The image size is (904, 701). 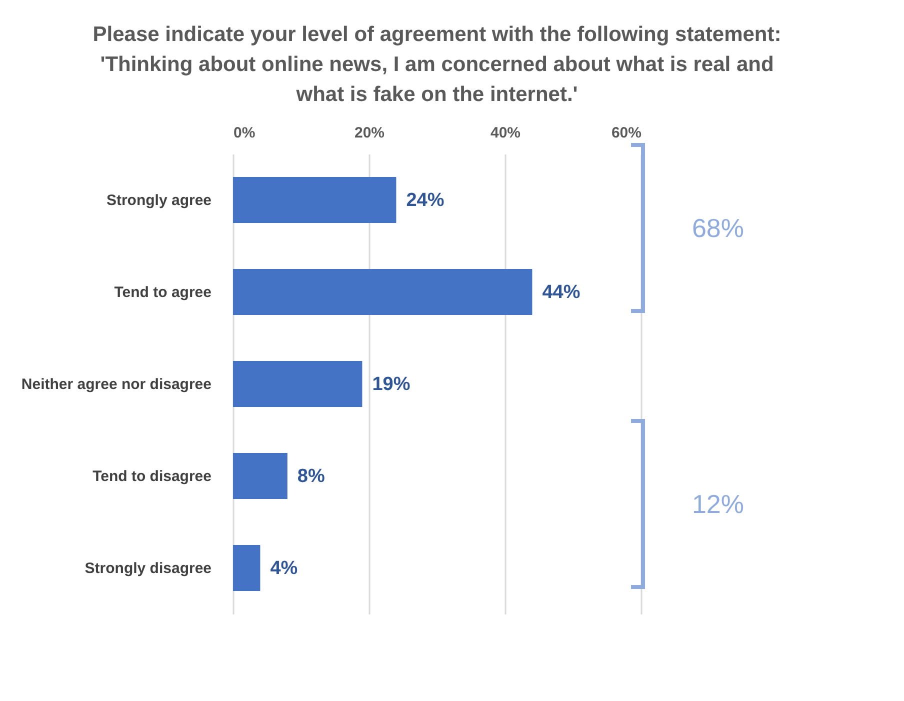 I want to click on data-label: 24%, so click(x=425, y=200).